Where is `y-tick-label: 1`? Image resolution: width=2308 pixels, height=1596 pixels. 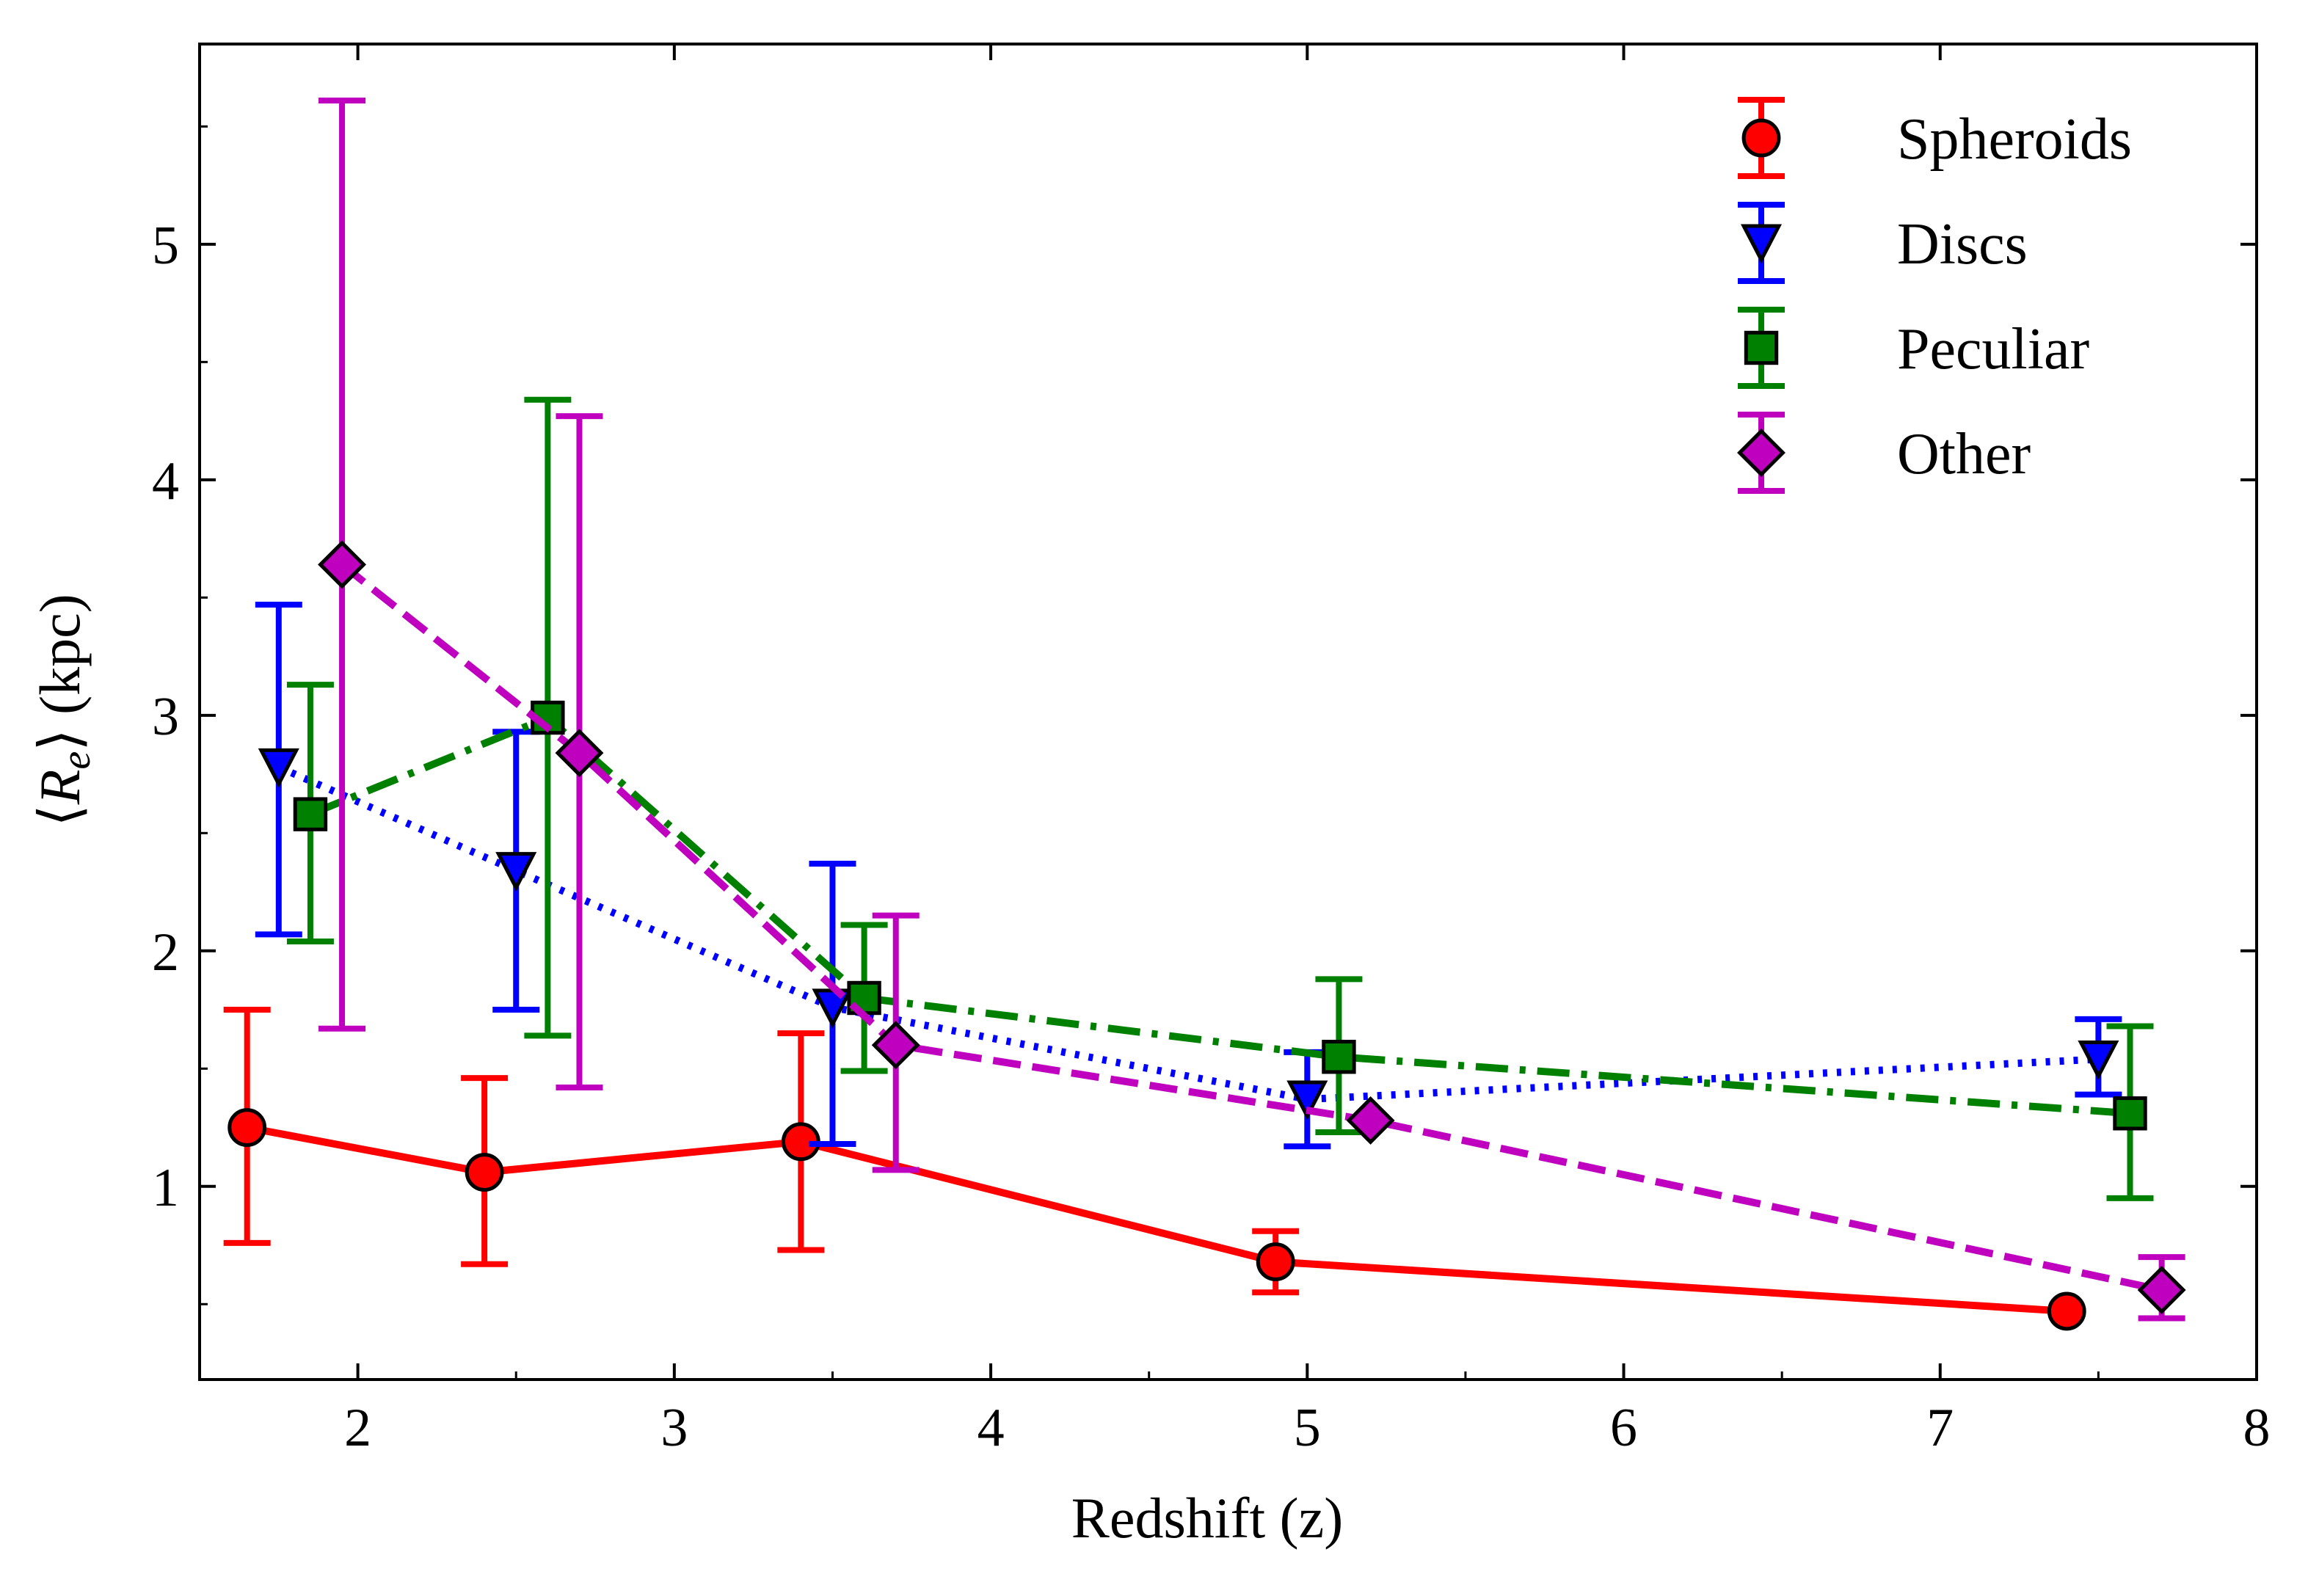
y-tick-label: 1 is located at coordinates (165, 1188).